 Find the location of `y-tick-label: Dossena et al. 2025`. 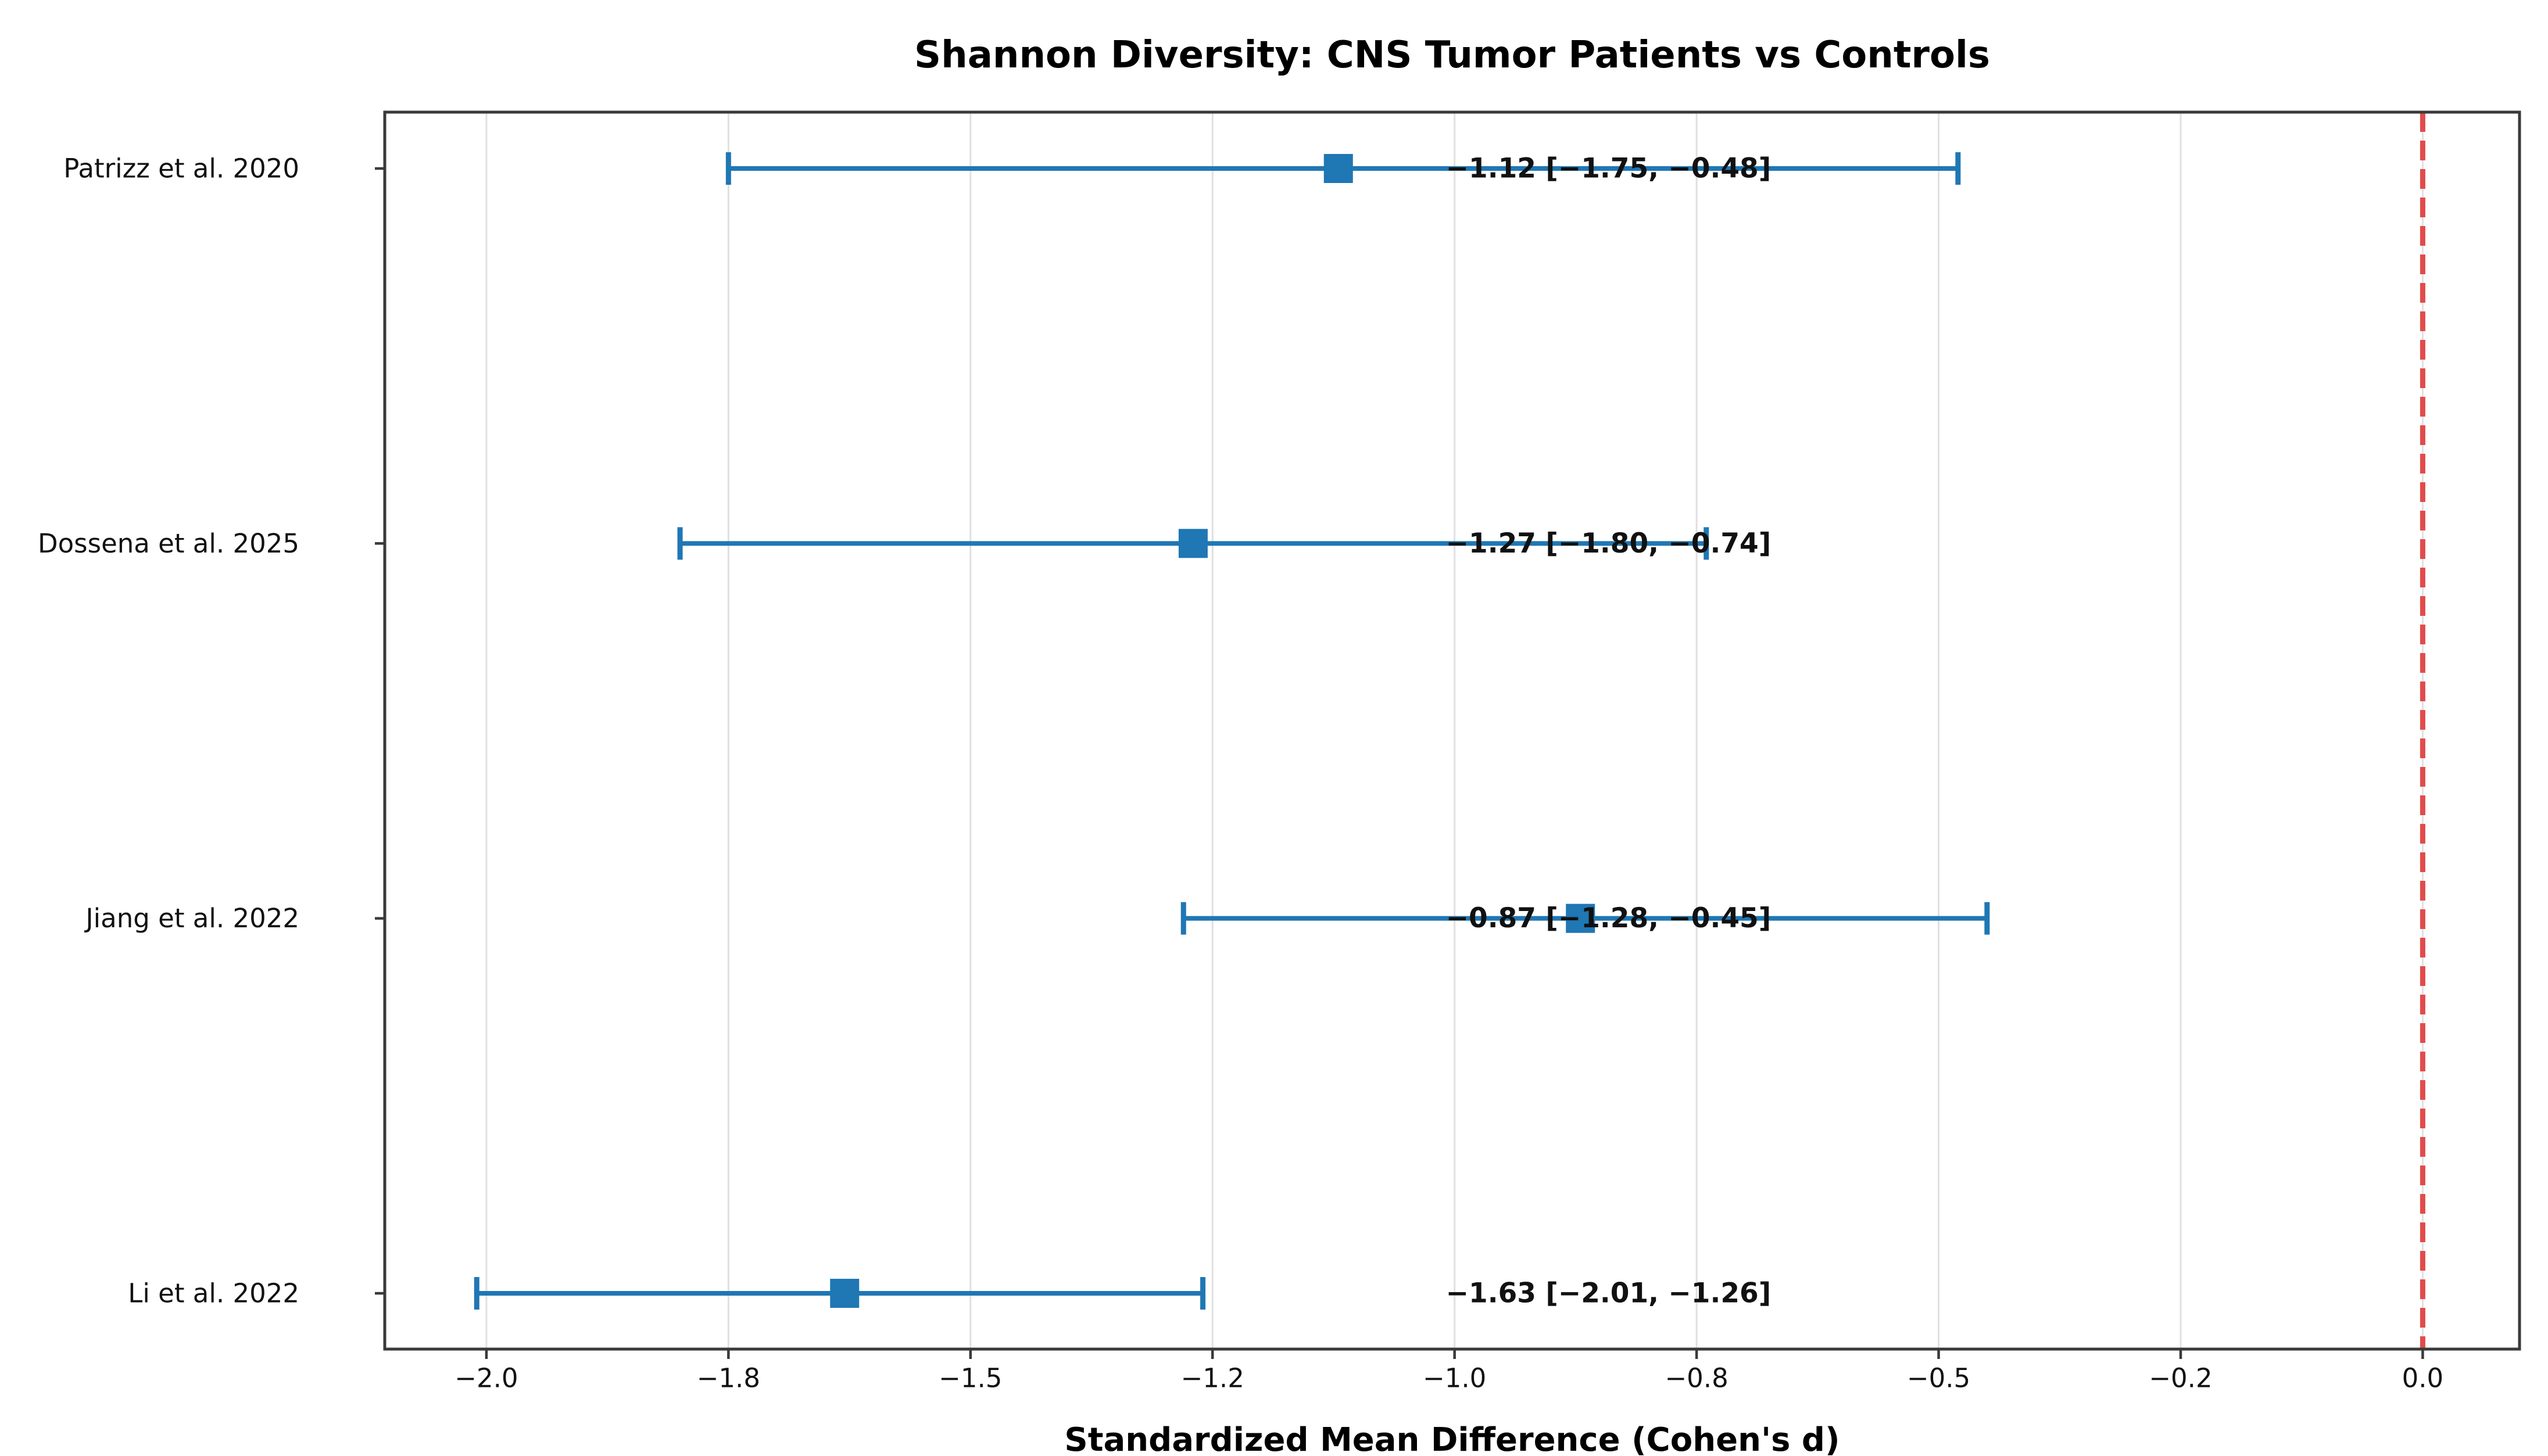

y-tick-label: Dossena et al. 2025 is located at coordinates (168, 544).